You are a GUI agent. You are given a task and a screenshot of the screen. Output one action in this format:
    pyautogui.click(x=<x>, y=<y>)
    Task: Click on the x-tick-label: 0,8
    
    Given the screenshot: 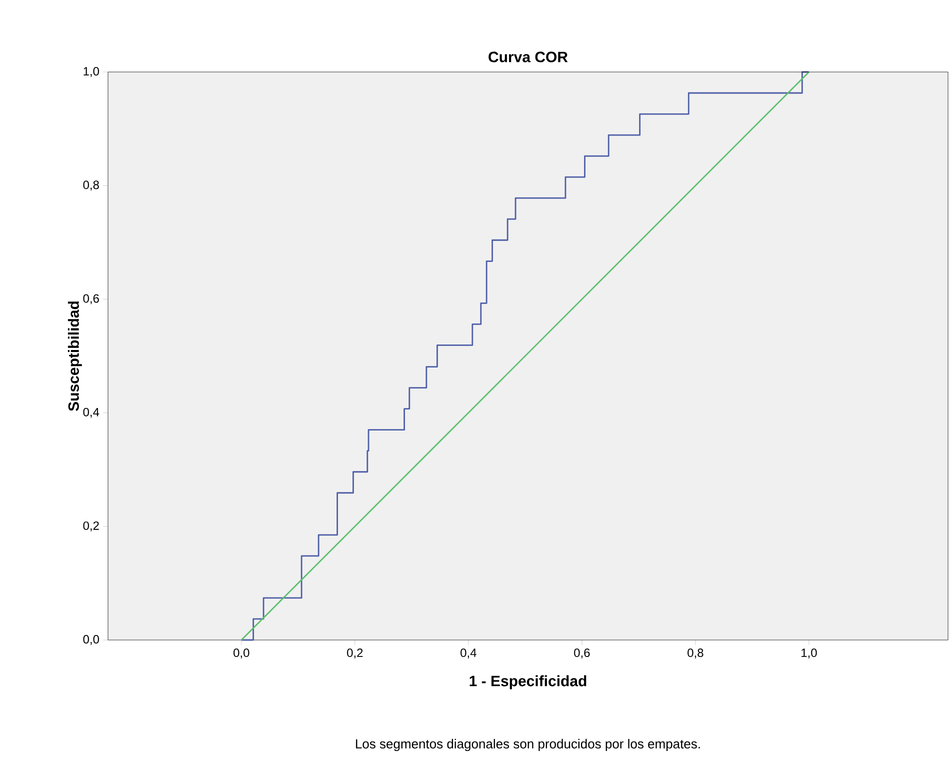 What is the action you would take?
    pyautogui.click(x=696, y=653)
    